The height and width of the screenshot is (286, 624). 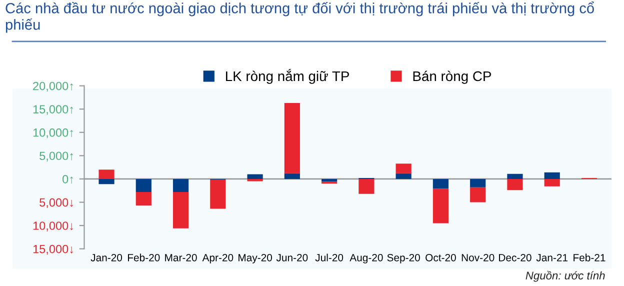 What do you see at coordinates (56, 157) in the screenshot?
I see `y-tick-label: 5,000↑` at bounding box center [56, 157].